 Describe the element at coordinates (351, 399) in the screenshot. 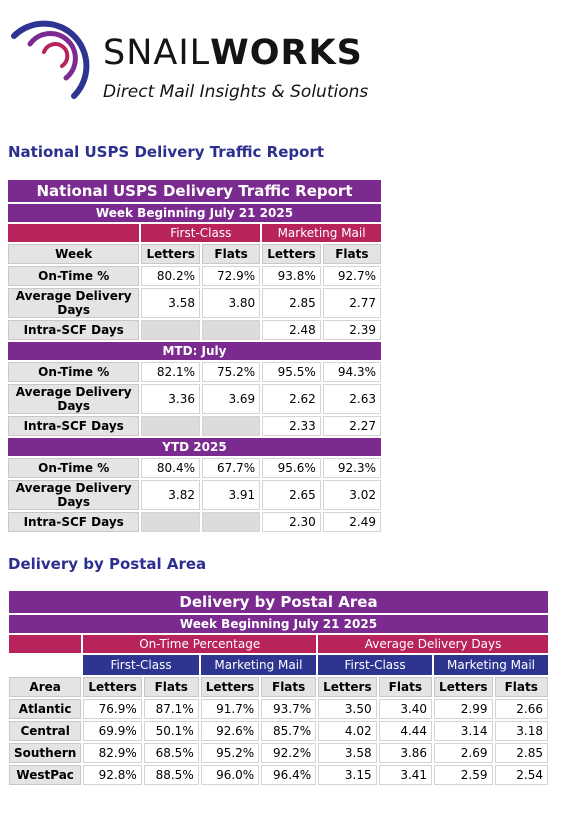

I see `table-cell: 2.63` at that location.